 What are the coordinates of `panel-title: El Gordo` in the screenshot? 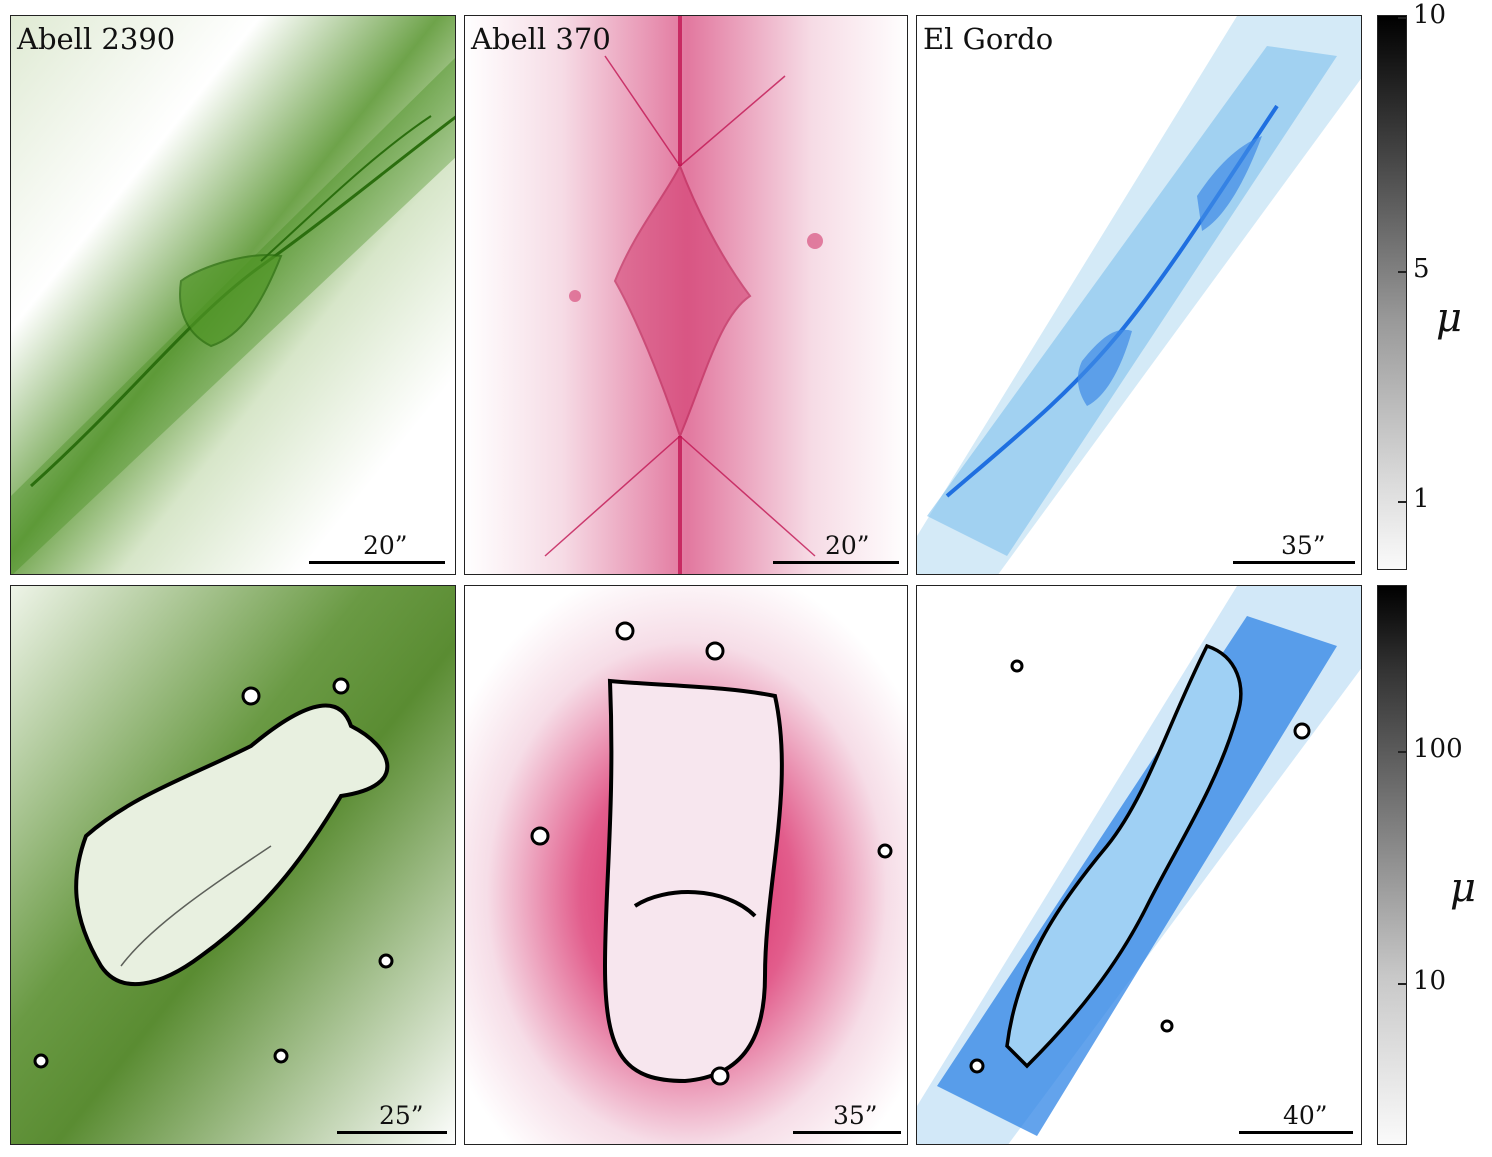 It's located at (988, 39).